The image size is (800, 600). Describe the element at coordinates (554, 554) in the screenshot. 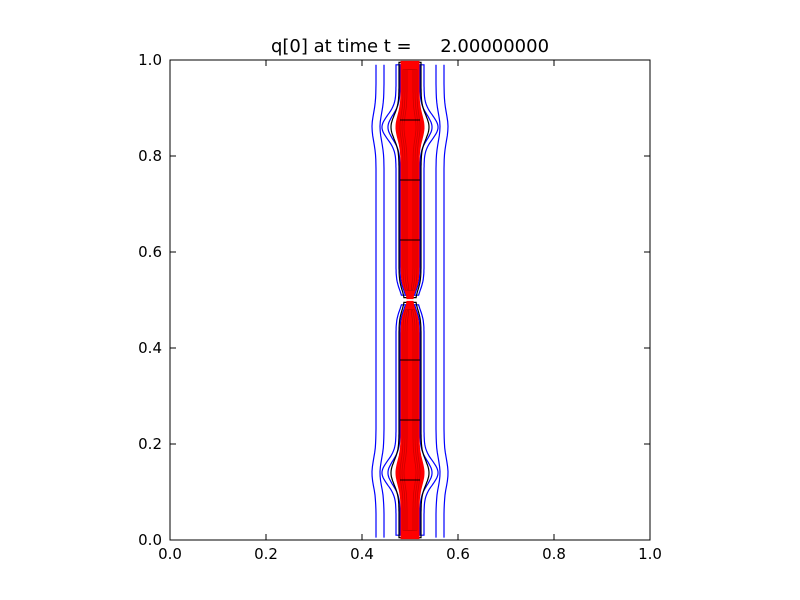

I see `x-tick-label: 0.8` at that location.